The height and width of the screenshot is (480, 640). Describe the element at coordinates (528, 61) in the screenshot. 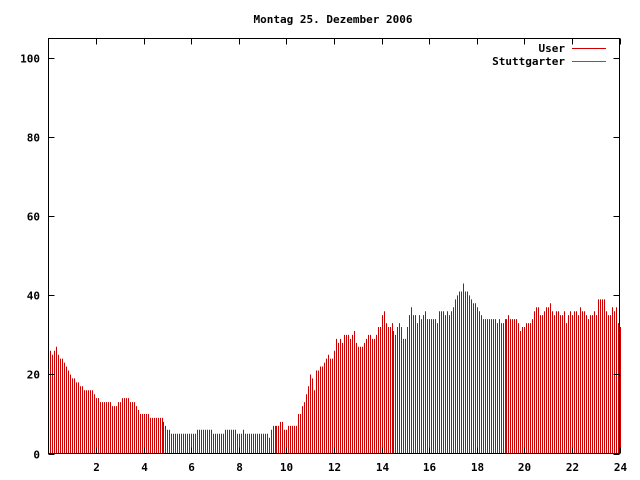

I see `legend-label-stuttgarter: Stuttgarter` at that location.